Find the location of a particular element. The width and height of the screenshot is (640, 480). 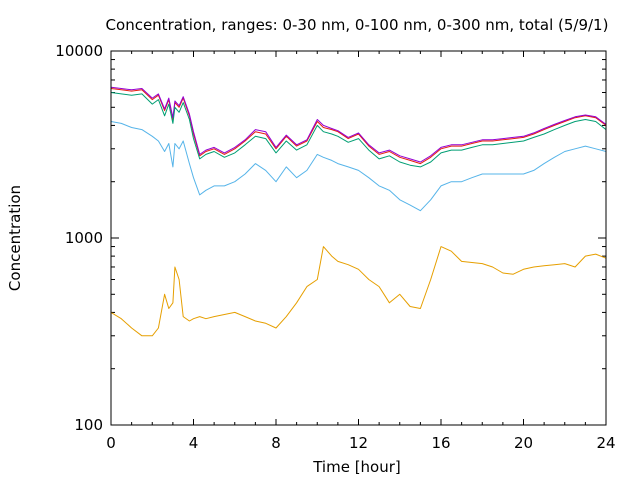

x-tick-label: 20 is located at coordinates (523, 443).